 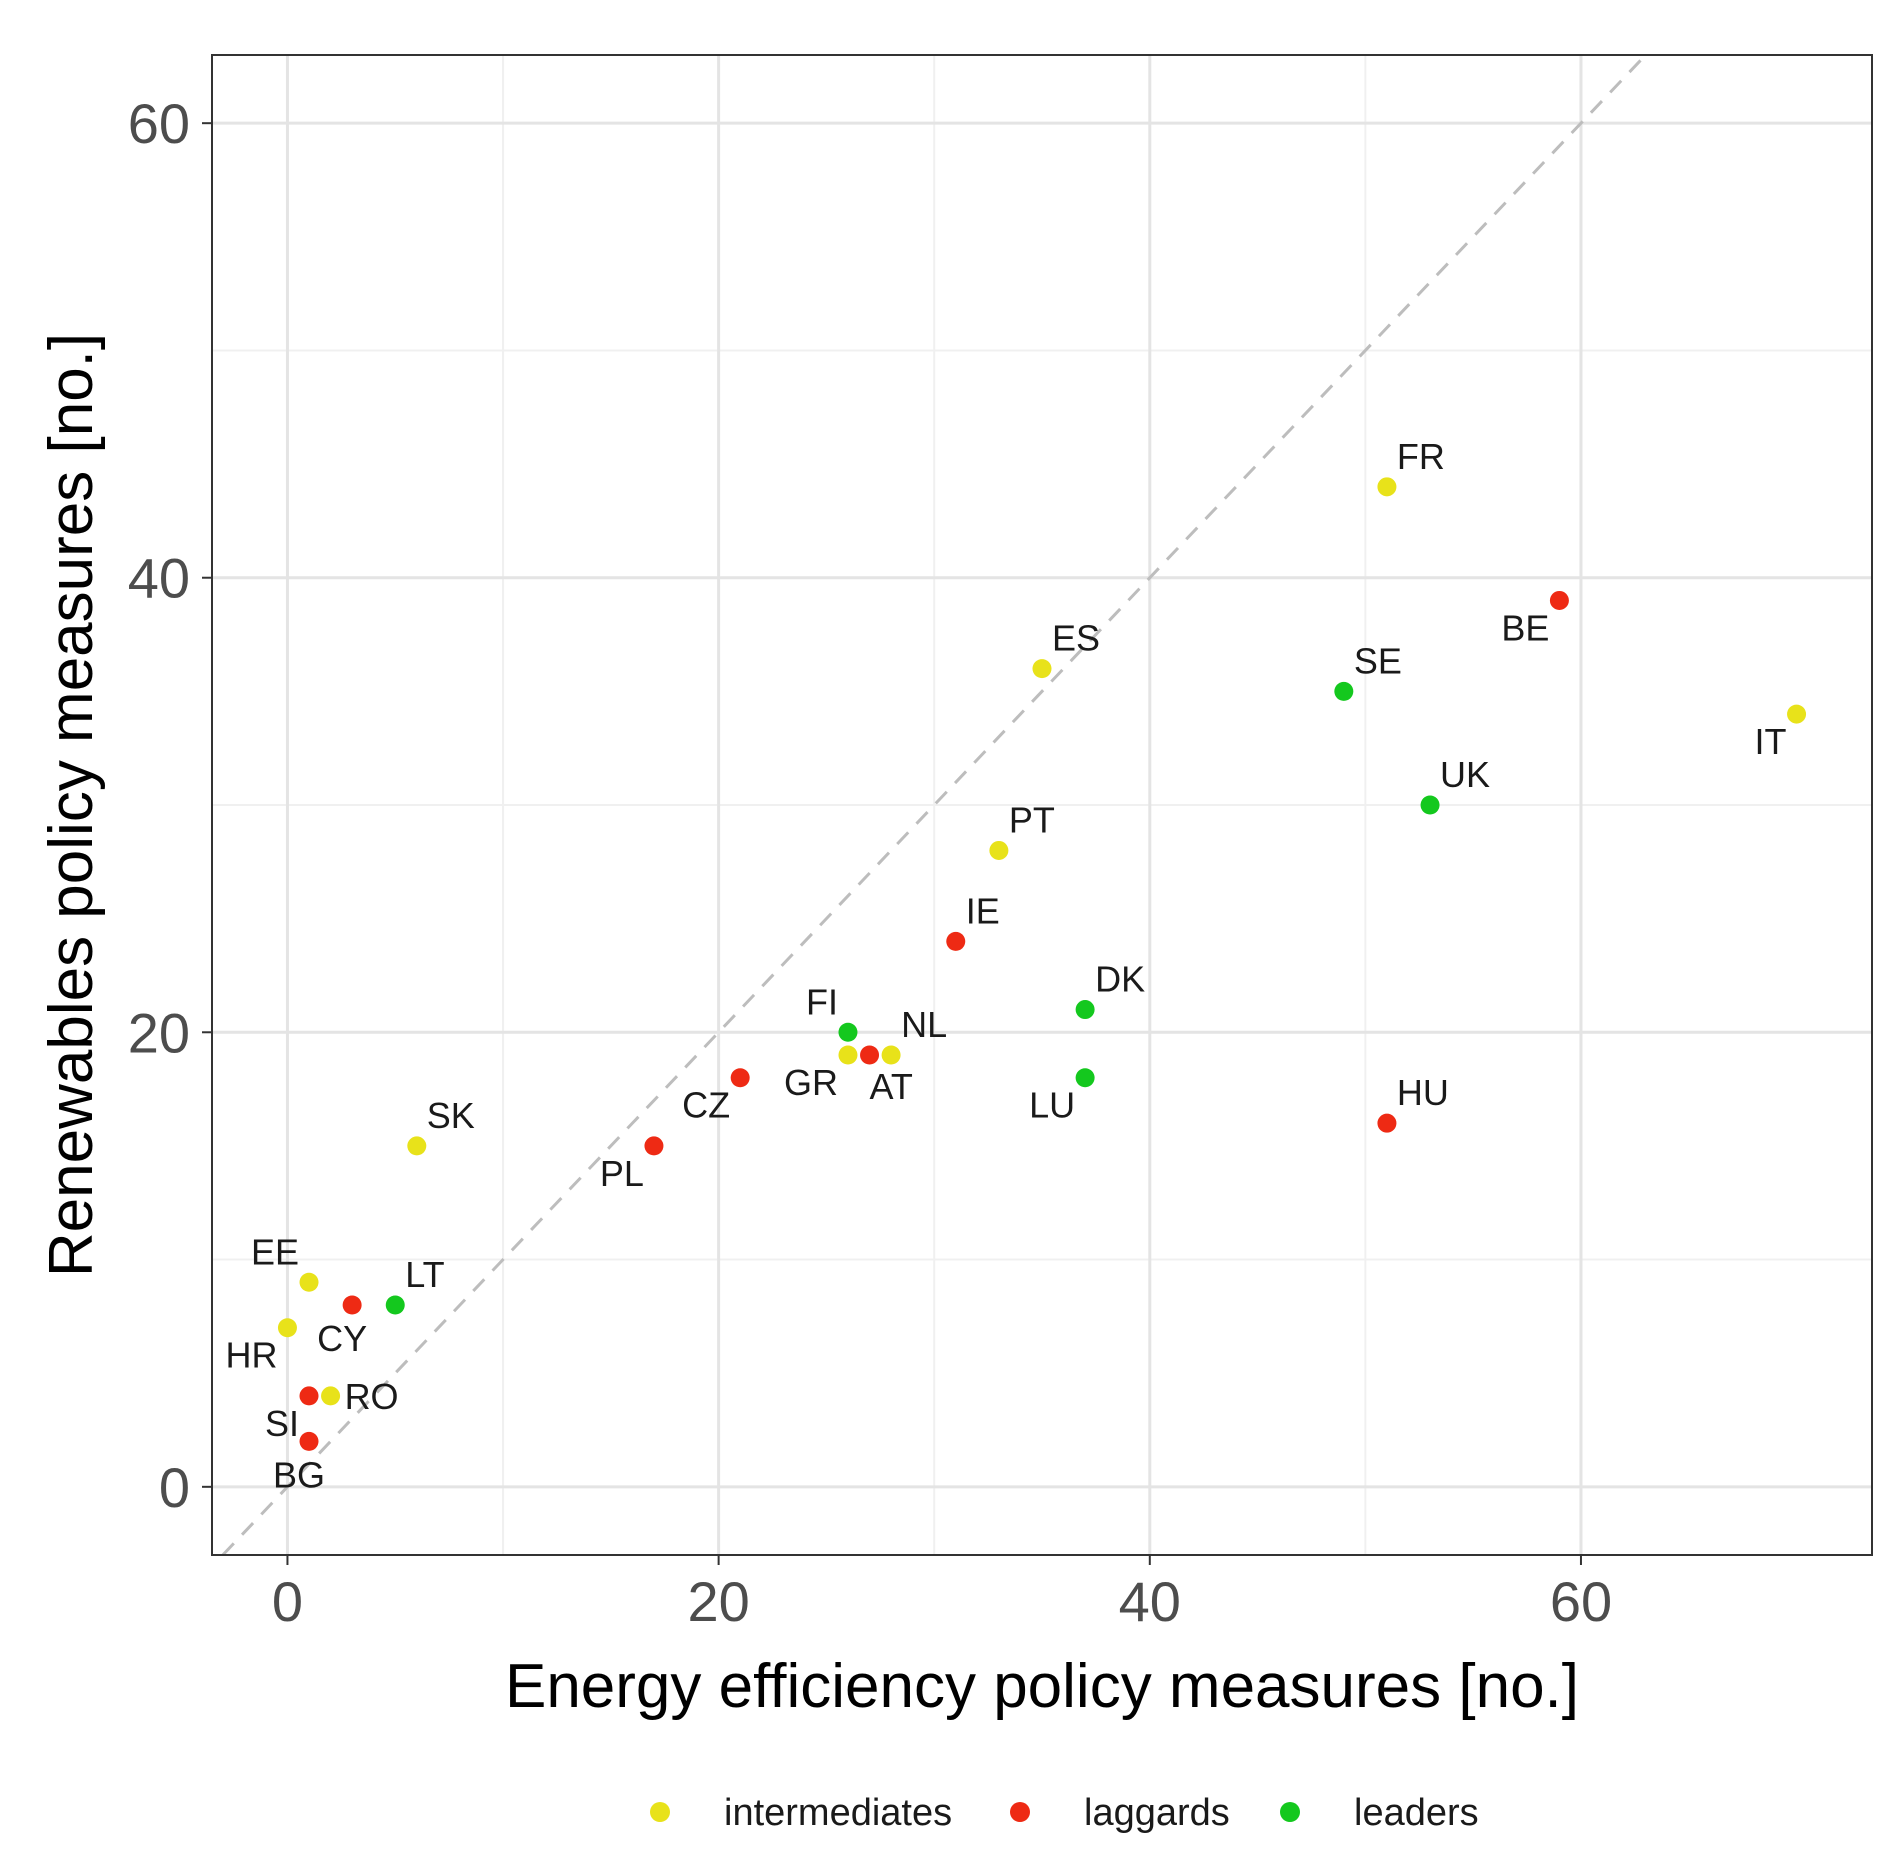 What do you see at coordinates (1423, 1092) in the screenshot?
I see `point-label-hu: HU` at bounding box center [1423, 1092].